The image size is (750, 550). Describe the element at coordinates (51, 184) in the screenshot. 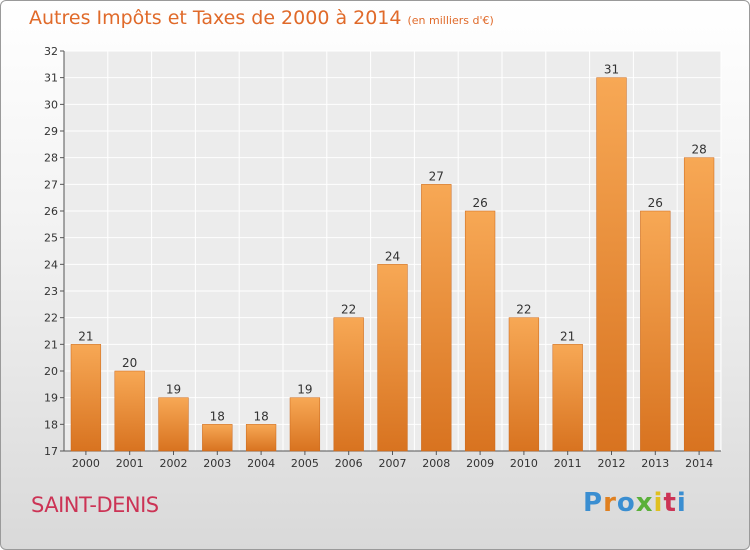

I see `y-tick-label: 27` at that location.